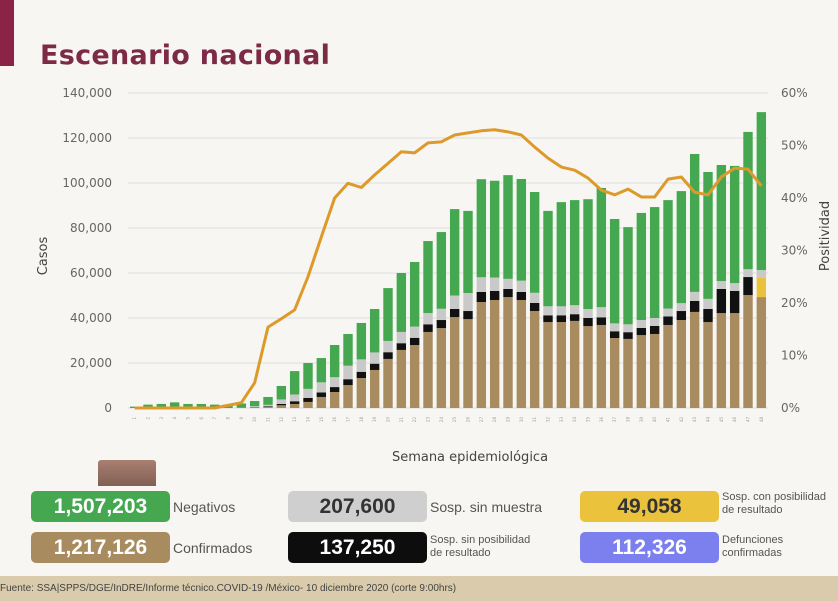 This screenshot has height=601, width=838. I want to click on confirmados-value: 1,217,126, so click(100, 547).